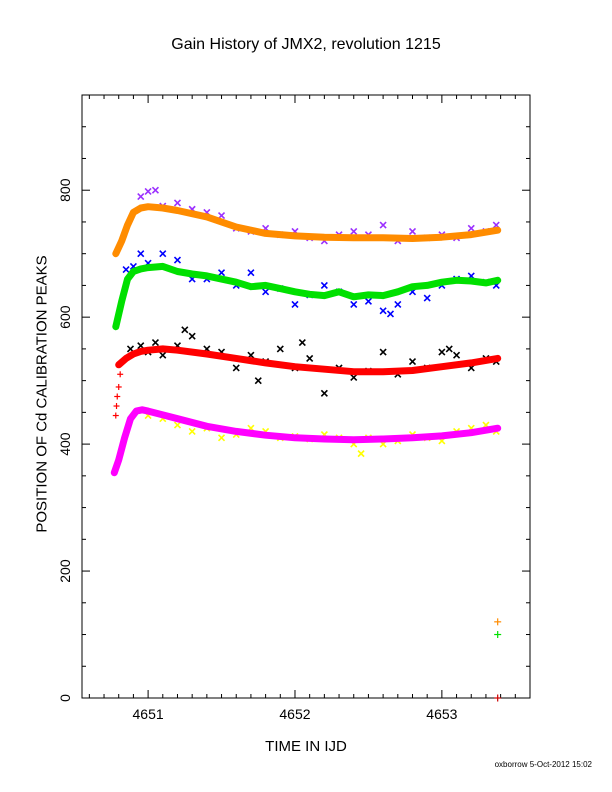  I want to click on x-tick-label: 4653, so click(441, 714).